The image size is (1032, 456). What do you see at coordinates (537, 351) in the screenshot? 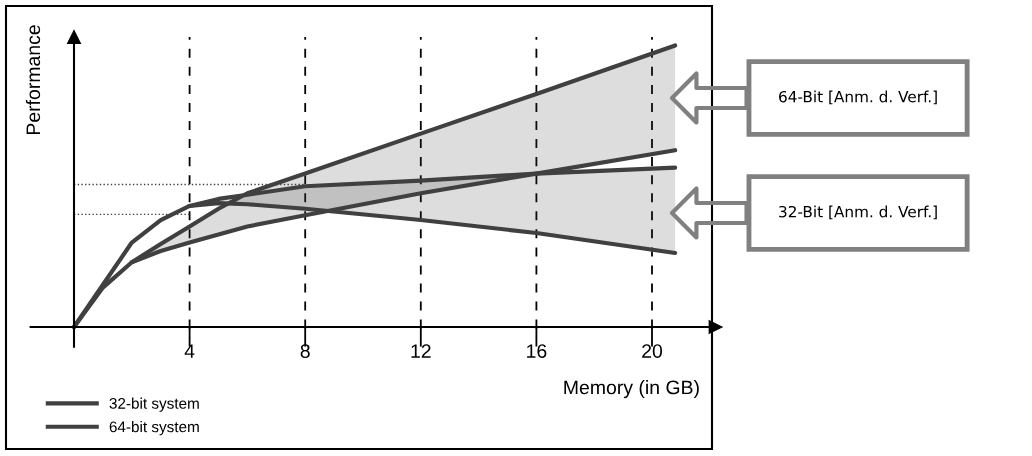
I see `x-tick-label: 16` at bounding box center [537, 351].